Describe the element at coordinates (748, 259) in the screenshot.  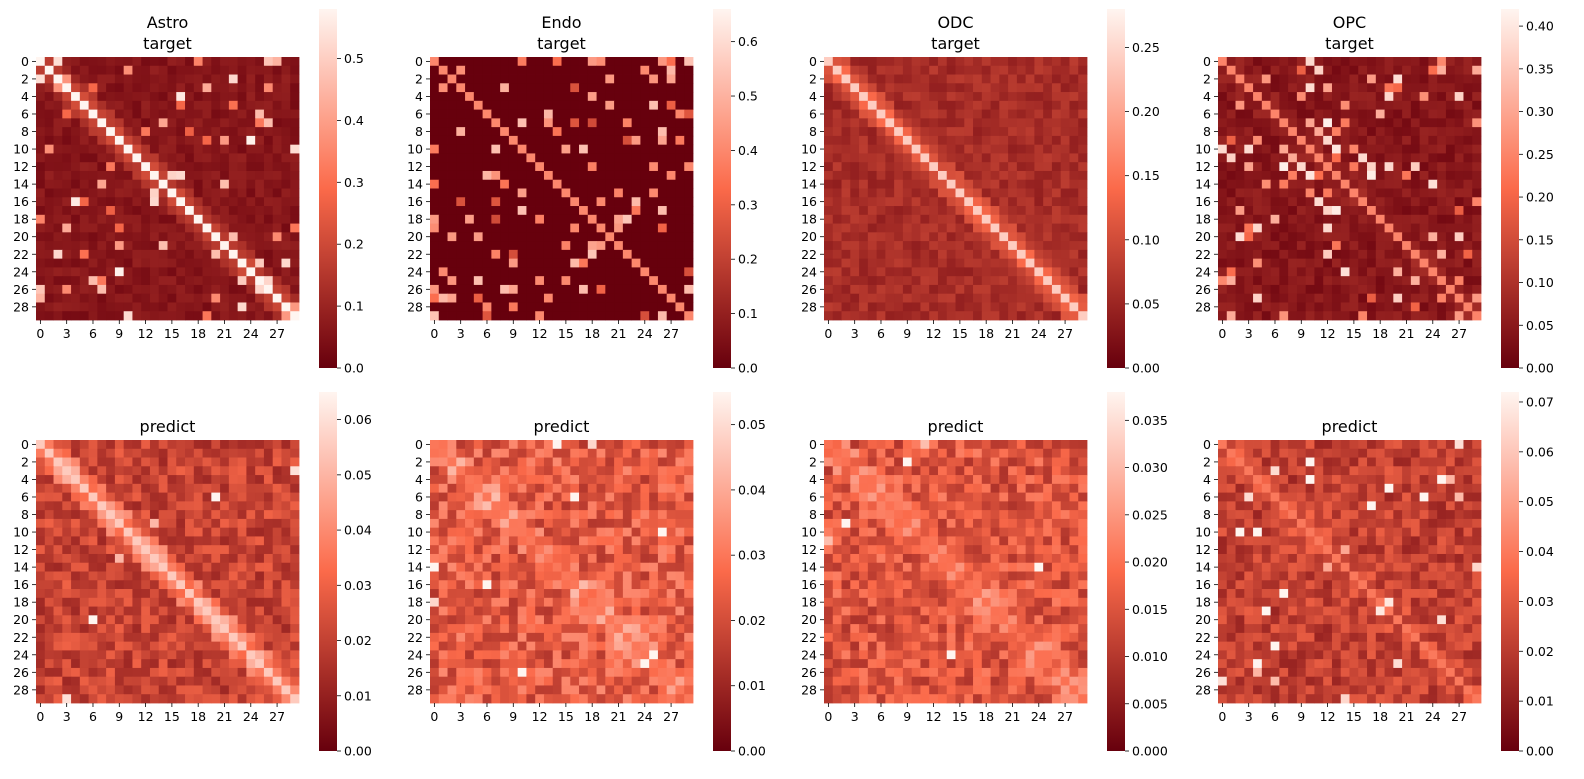
I see `colorbar-tick-label: 0.2` at that location.